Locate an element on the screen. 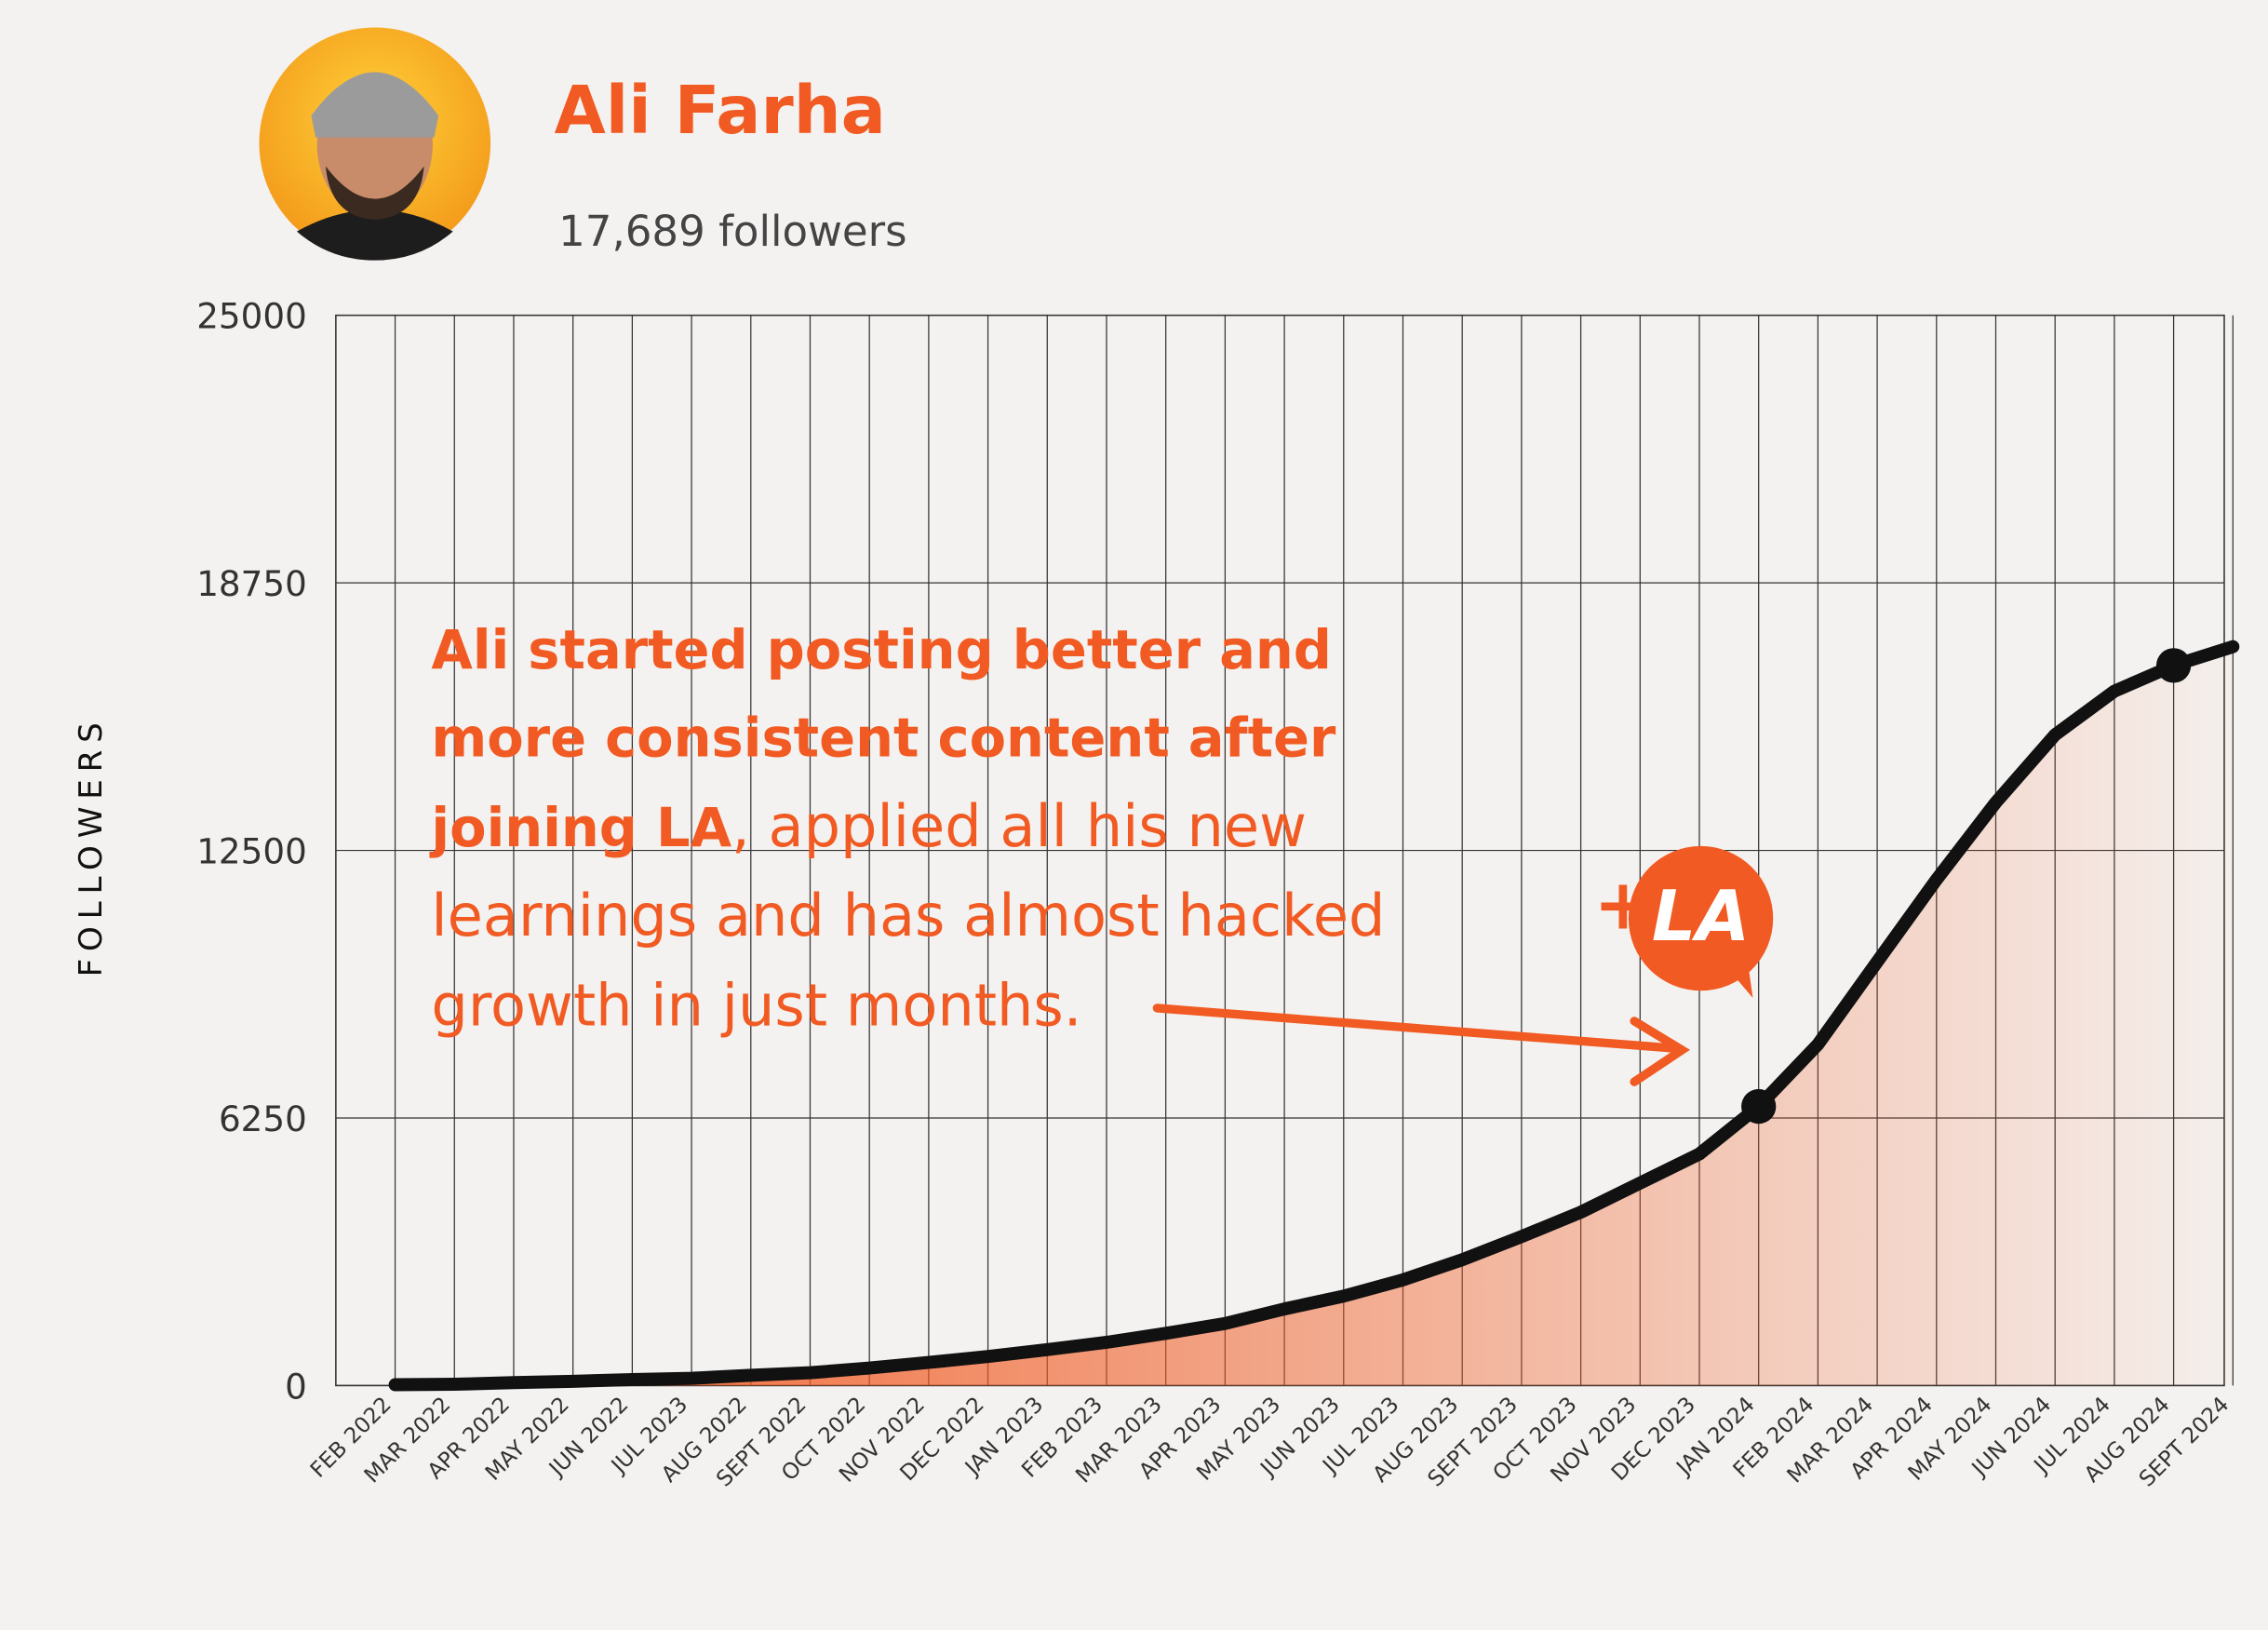 The image size is (2268, 1630). annotation-line: growth in just months. is located at coordinates (756, 1006).